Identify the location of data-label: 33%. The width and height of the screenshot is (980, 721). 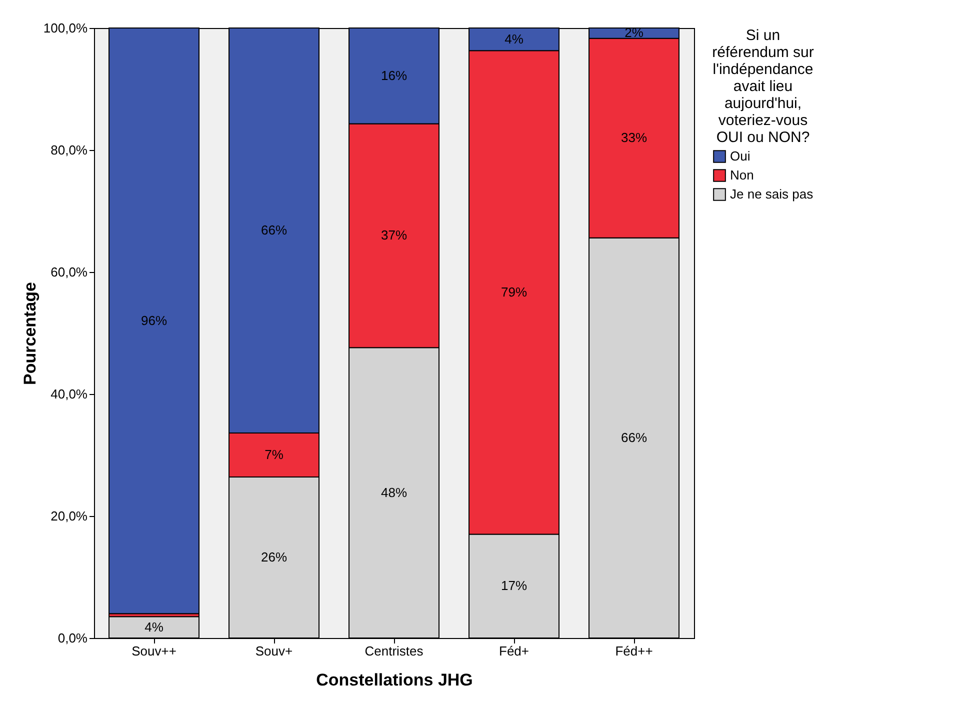
(634, 138).